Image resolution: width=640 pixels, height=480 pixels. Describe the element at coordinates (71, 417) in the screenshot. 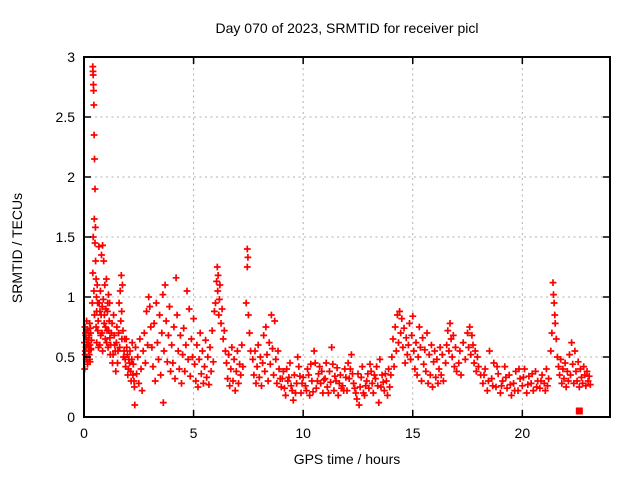

I see `y-tick-label: 0` at that location.